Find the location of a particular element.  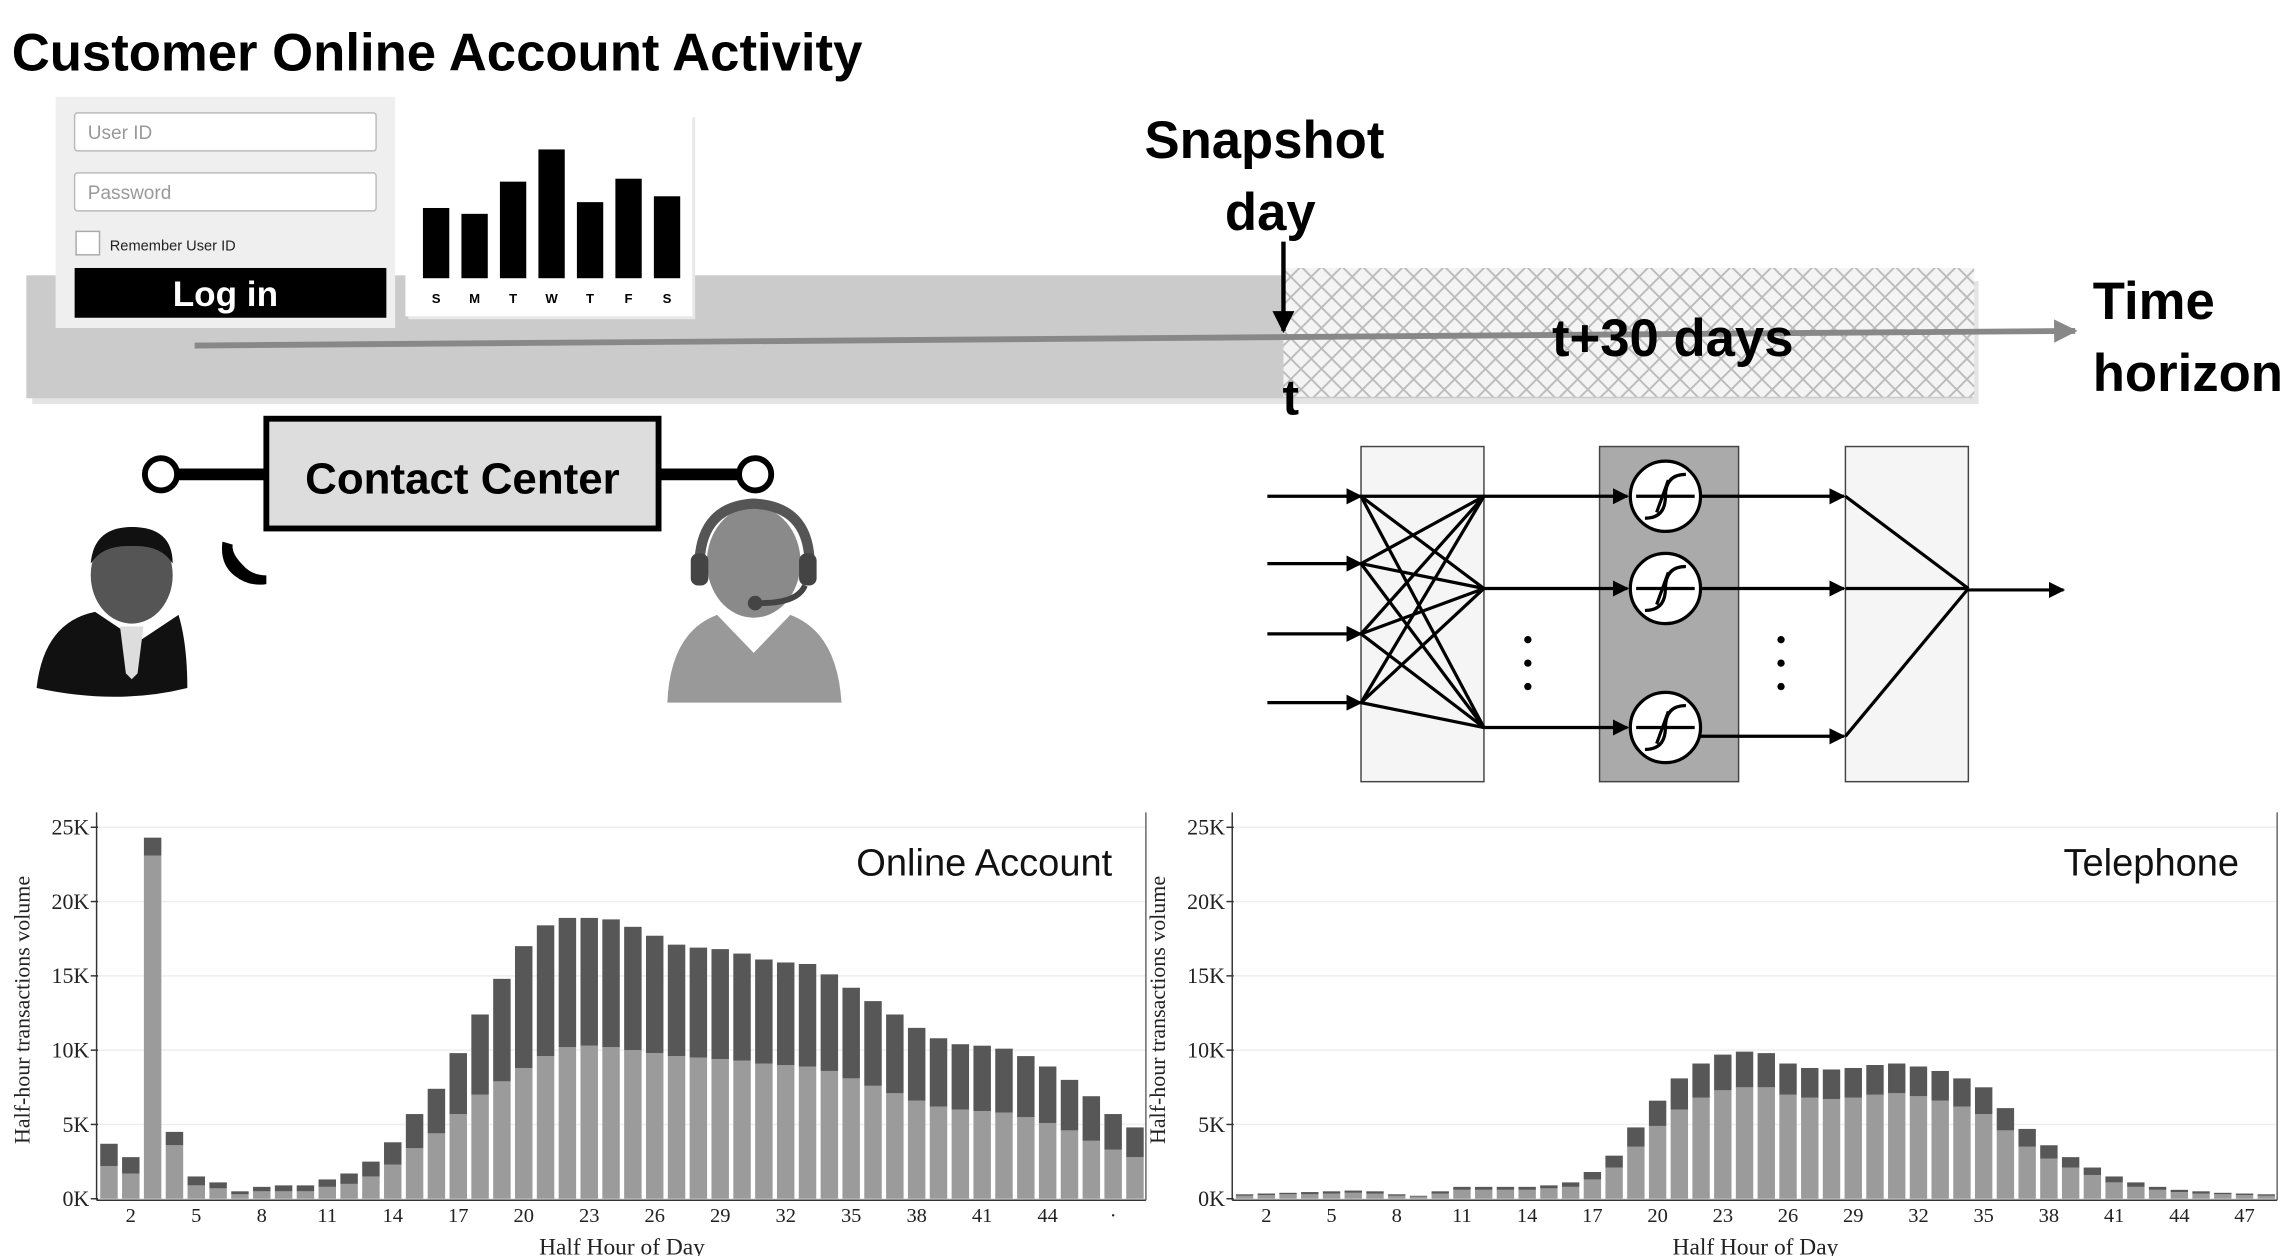

horizon-label: horizon is located at coordinates (2188, 373).